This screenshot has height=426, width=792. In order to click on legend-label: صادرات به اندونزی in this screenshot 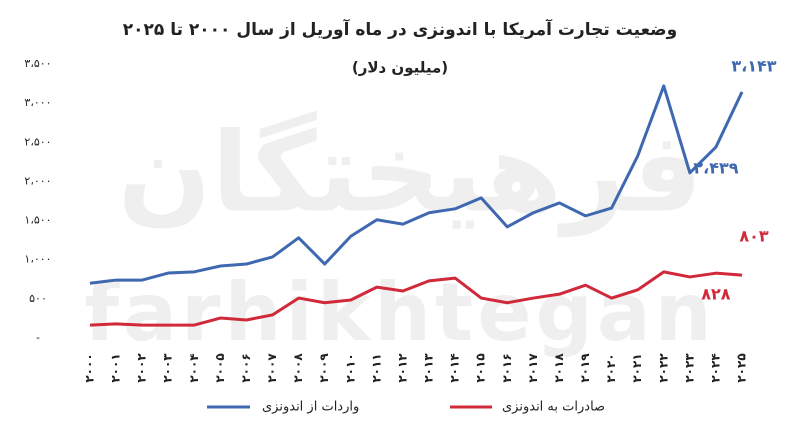, I will do `click(553, 407)`.